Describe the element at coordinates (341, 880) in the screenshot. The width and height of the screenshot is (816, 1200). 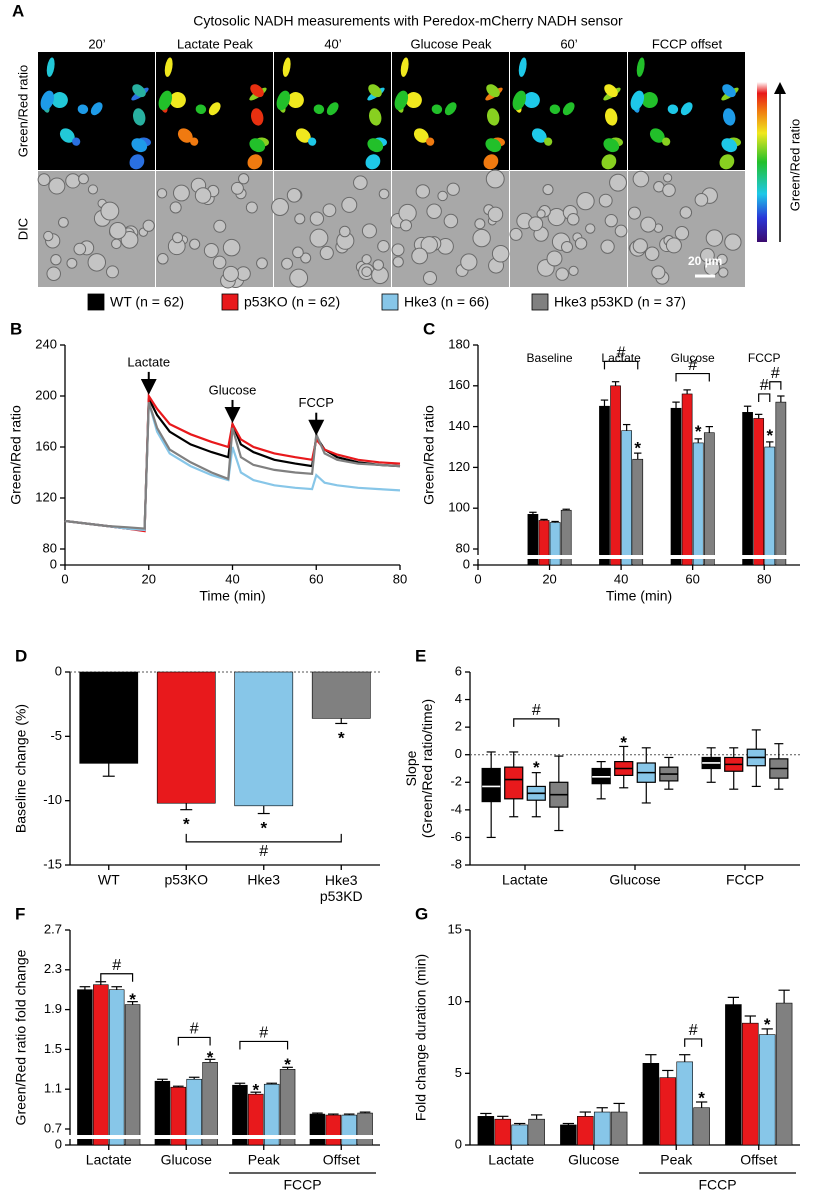
I see `text-line: Hke3` at that location.